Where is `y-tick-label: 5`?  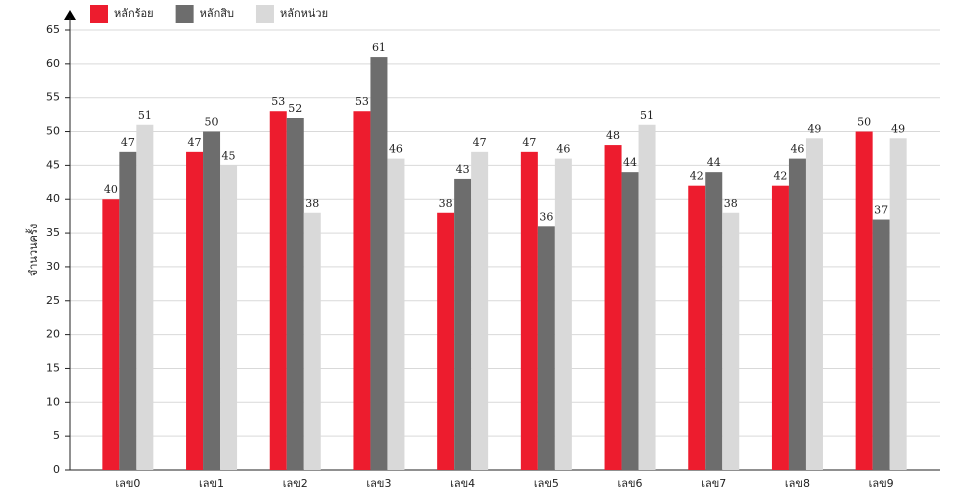
y-tick-label: 5 is located at coordinates (56, 435).